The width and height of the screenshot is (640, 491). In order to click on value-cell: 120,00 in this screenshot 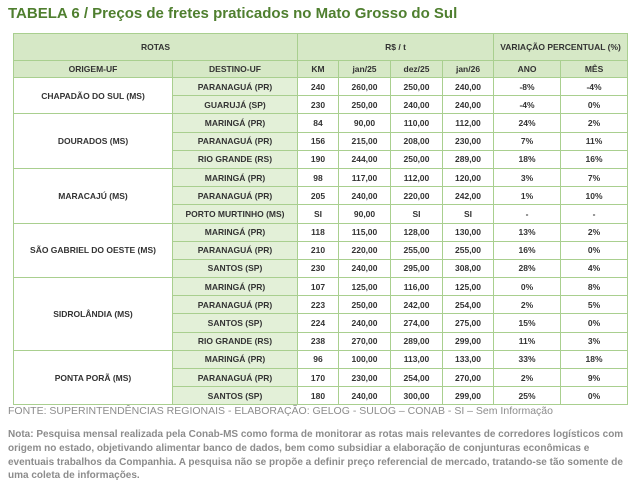, I will do `click(468, 177)`.